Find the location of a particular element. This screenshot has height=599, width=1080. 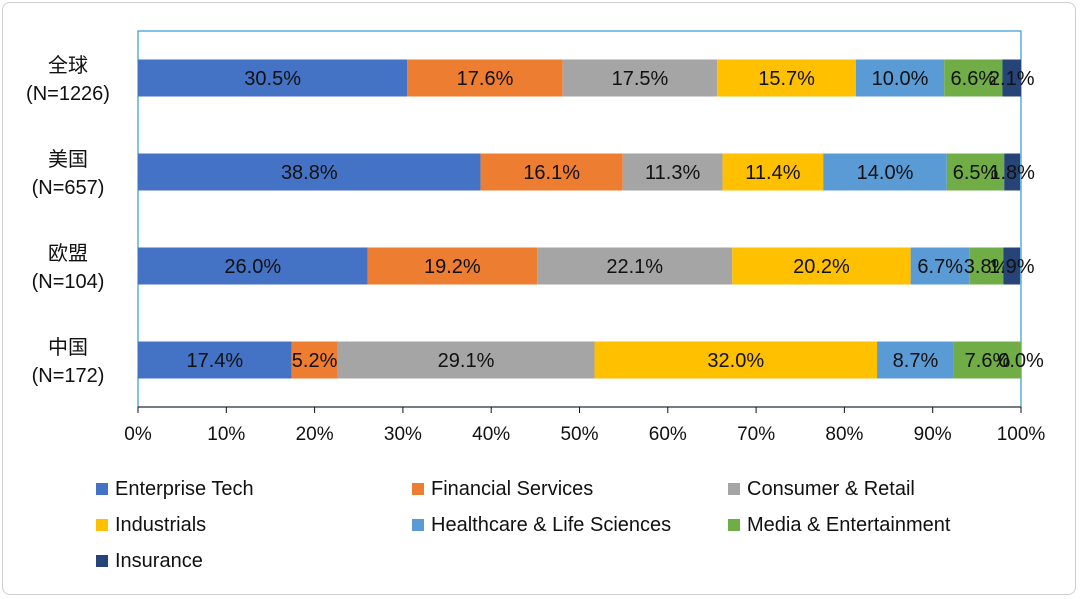

data-label: 11.4% is located at coordinates (772, 173).